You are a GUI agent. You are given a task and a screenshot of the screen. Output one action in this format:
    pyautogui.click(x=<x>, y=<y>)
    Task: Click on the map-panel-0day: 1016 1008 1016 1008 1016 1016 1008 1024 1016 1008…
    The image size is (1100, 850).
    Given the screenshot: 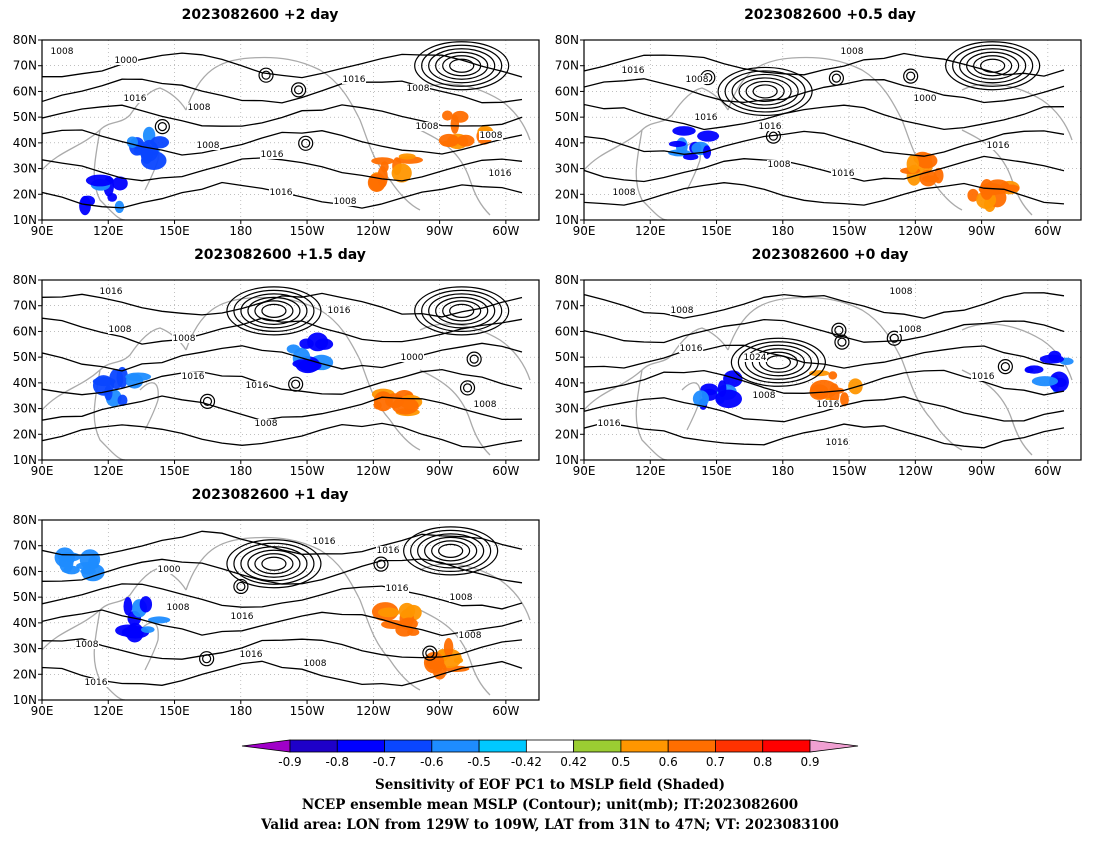 What is the action you would take?
    pyautogui.click(x=818, y=375)
    